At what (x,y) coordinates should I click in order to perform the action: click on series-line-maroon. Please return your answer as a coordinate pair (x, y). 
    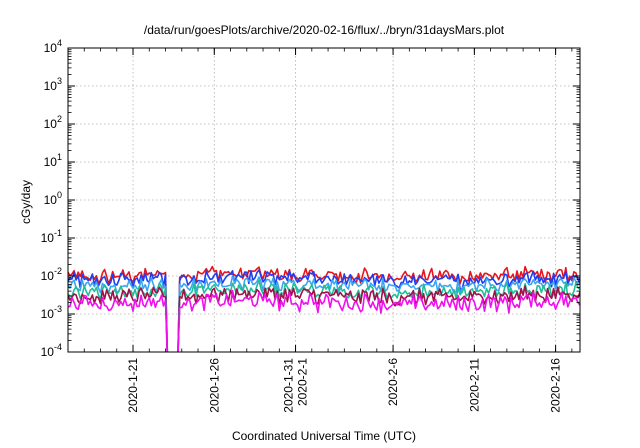
    Looking at the image, I should click on (324, 318).